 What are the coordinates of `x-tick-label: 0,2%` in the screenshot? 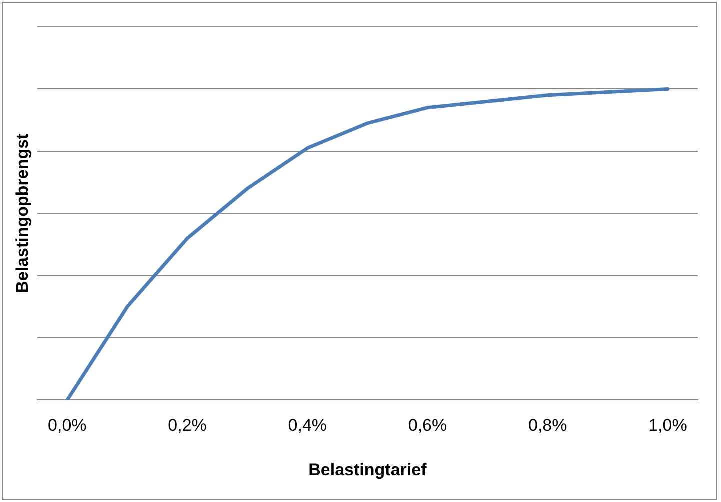 It's located at (187, 426).